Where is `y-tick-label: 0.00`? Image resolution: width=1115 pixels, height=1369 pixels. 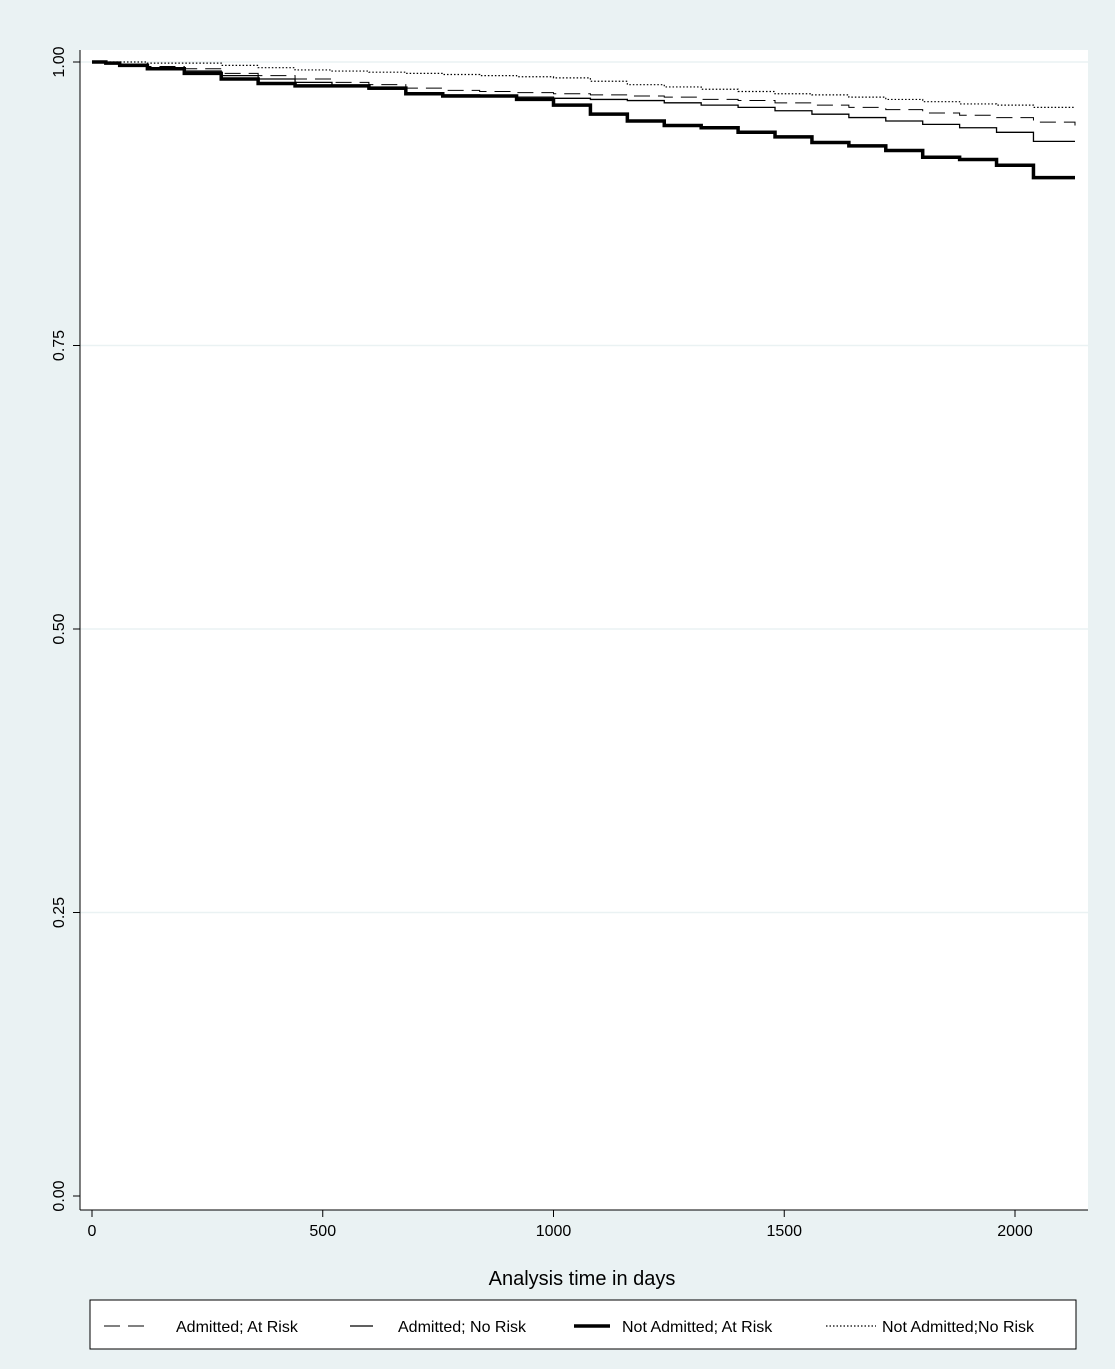
y-tick-label: 0.00 is located at coordinates (59, 1195).